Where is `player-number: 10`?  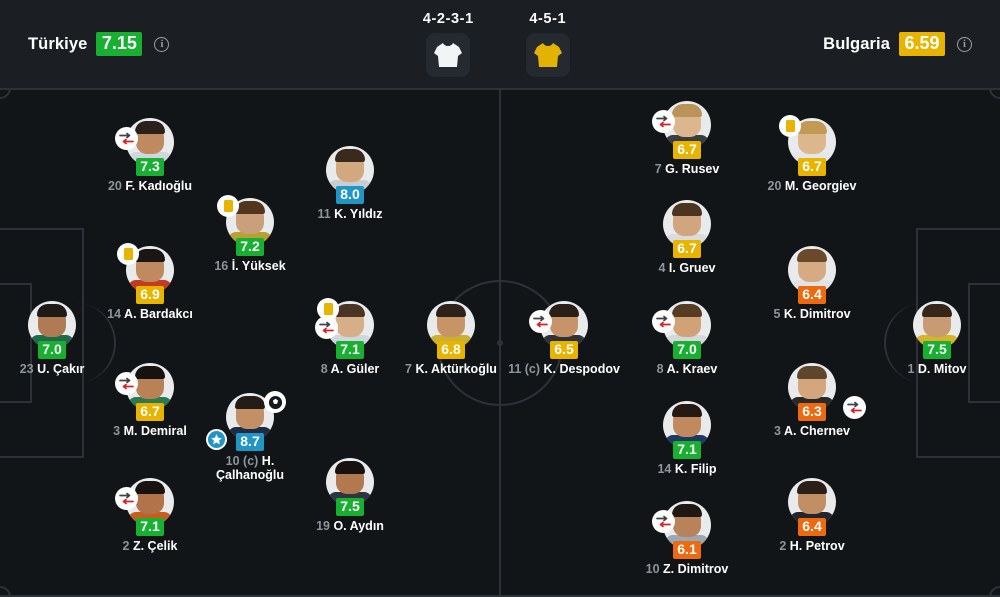
player-number: 10 is located at coordinates (652, 569).